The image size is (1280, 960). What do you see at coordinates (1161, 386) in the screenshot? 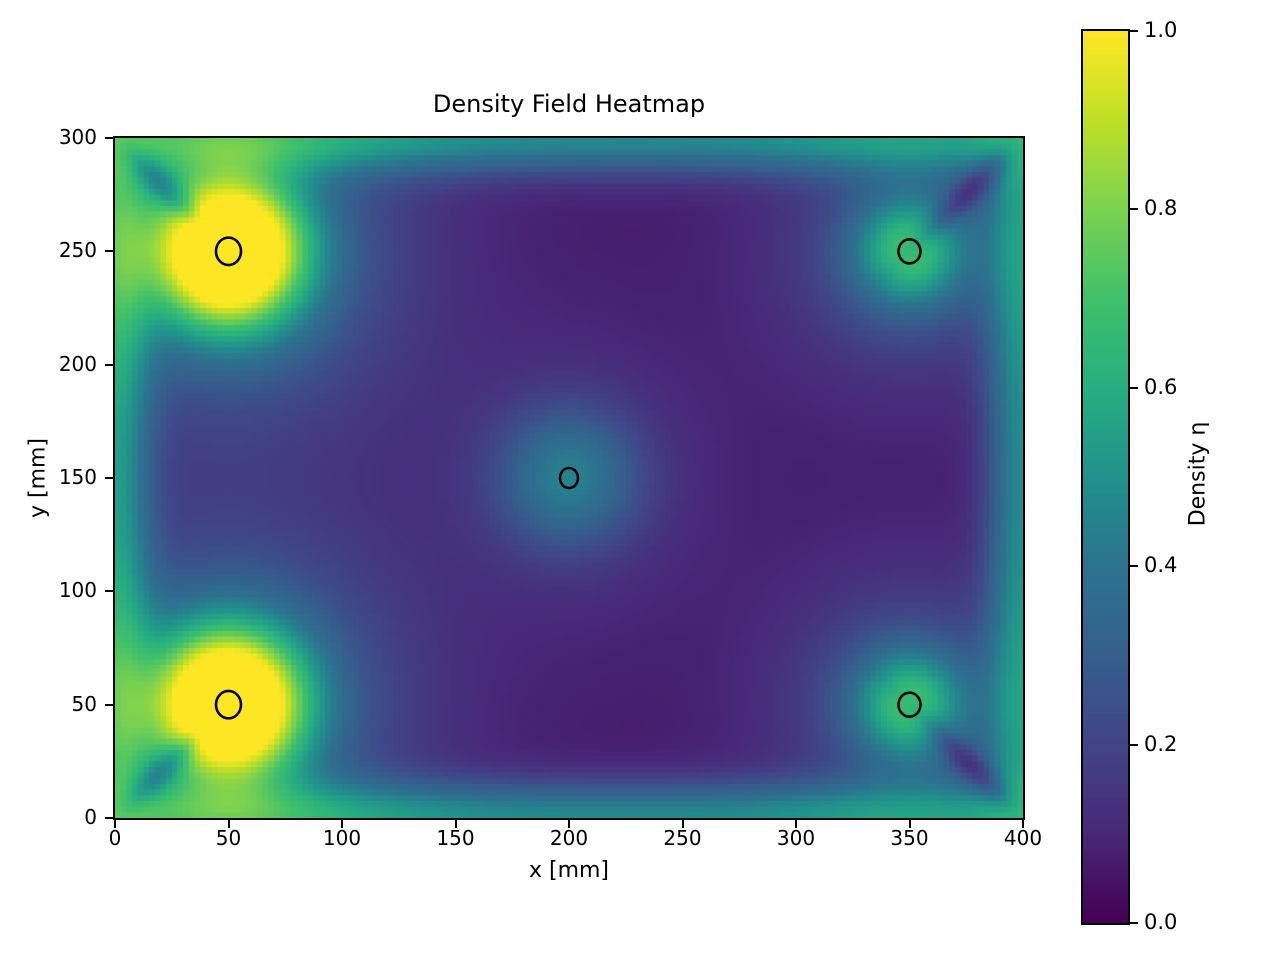
I see `colorbar-tick-label: 0.6` at bounding box center [1161, 386].